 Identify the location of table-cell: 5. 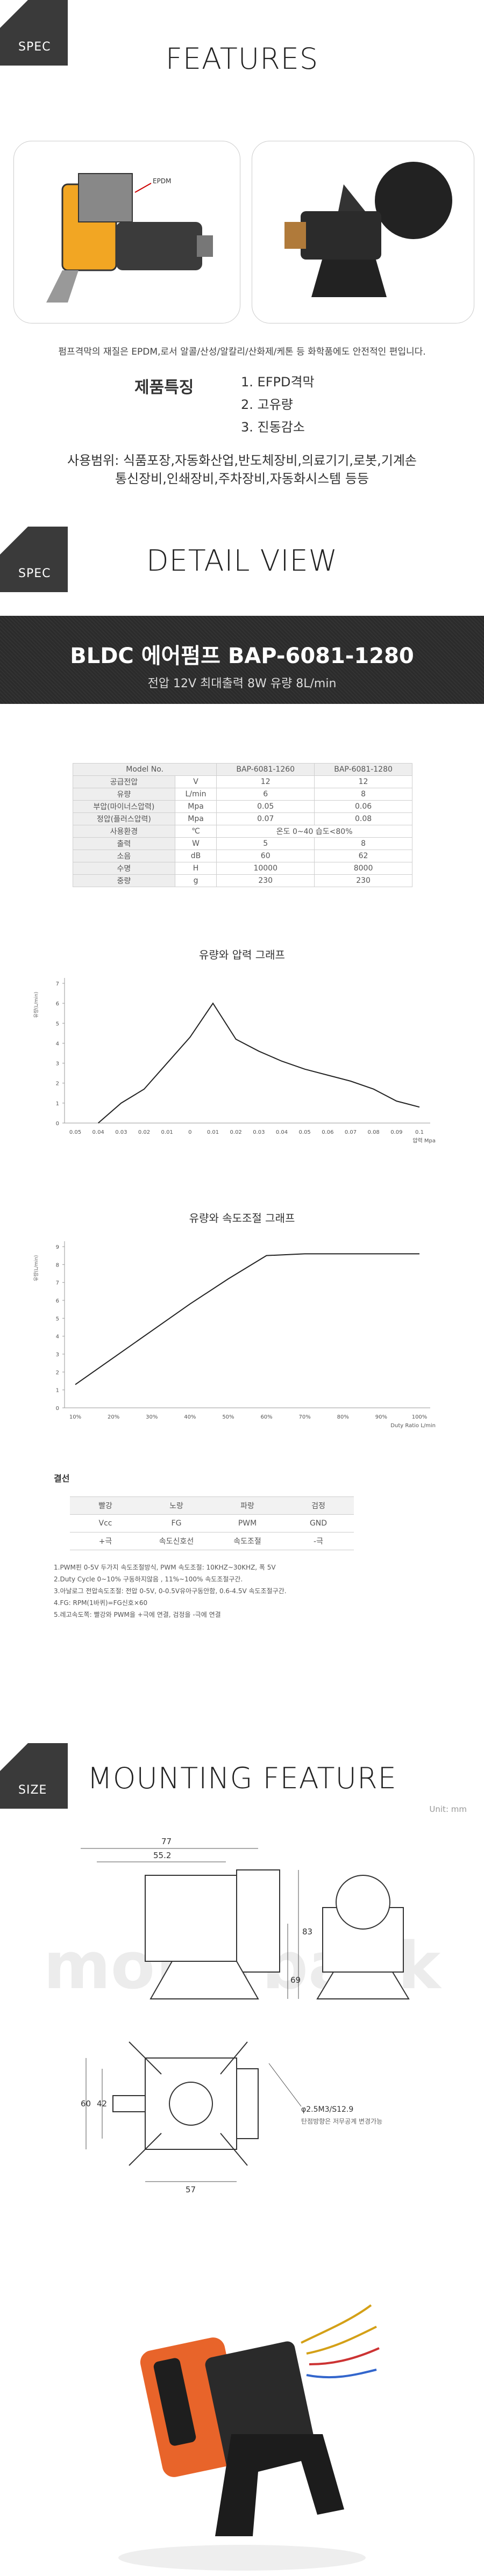
(265, 844).